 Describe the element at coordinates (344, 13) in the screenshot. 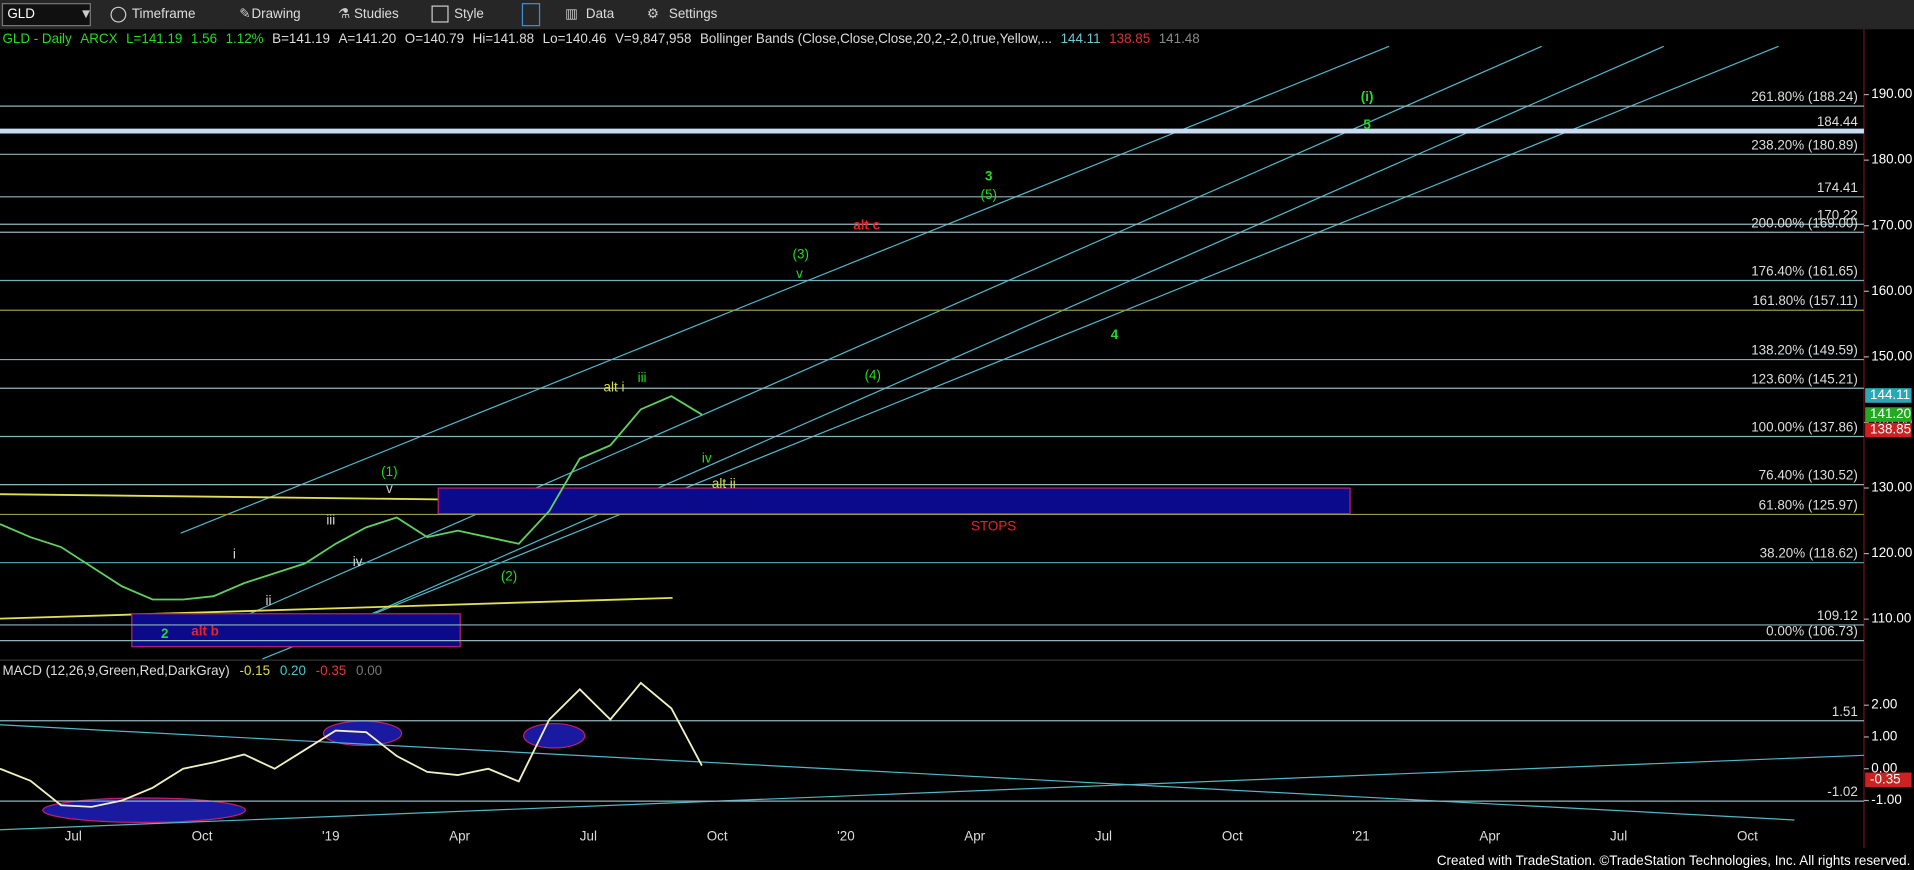

I see `studies-icon: ⚗` at that location.